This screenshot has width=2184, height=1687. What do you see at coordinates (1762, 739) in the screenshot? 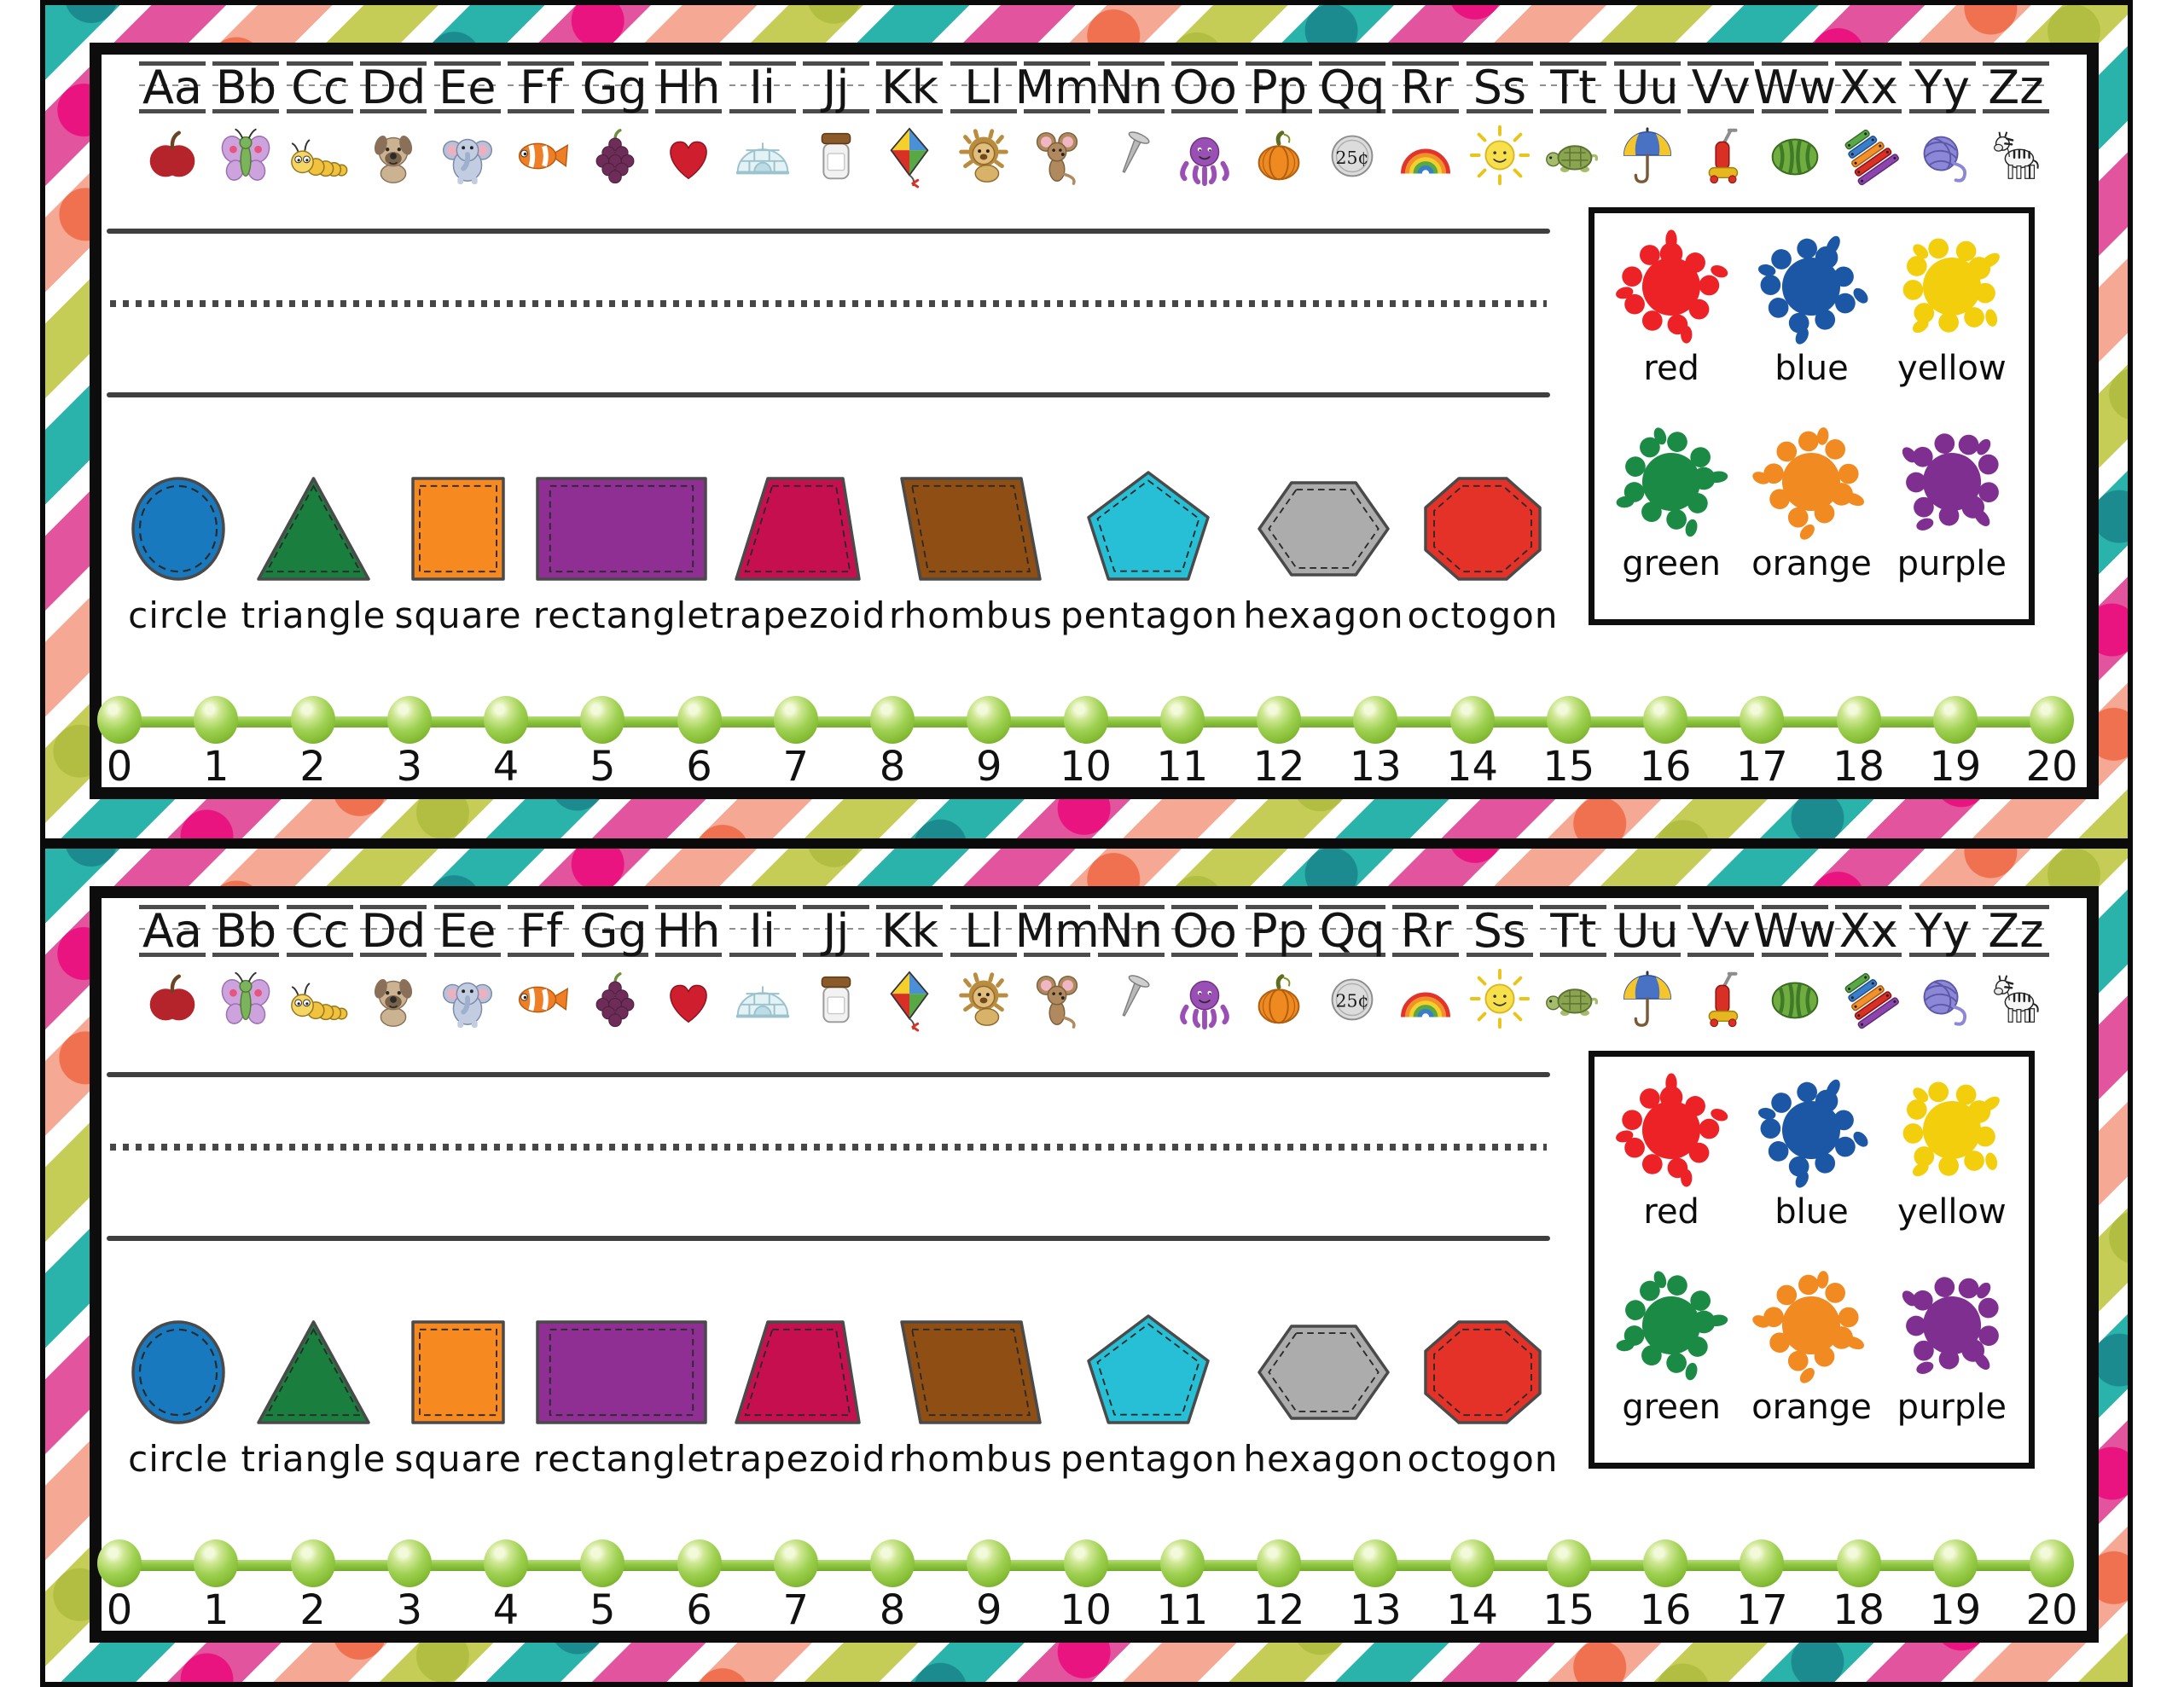
I see `number-line-item-17: 17` at bounding box center [1762, 739].